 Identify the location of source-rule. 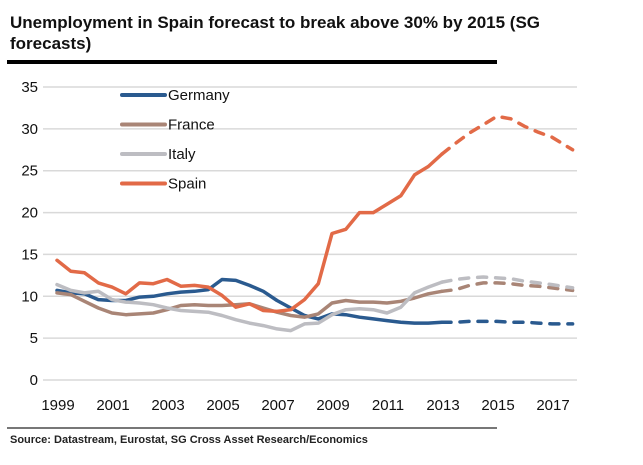
(252, 428).